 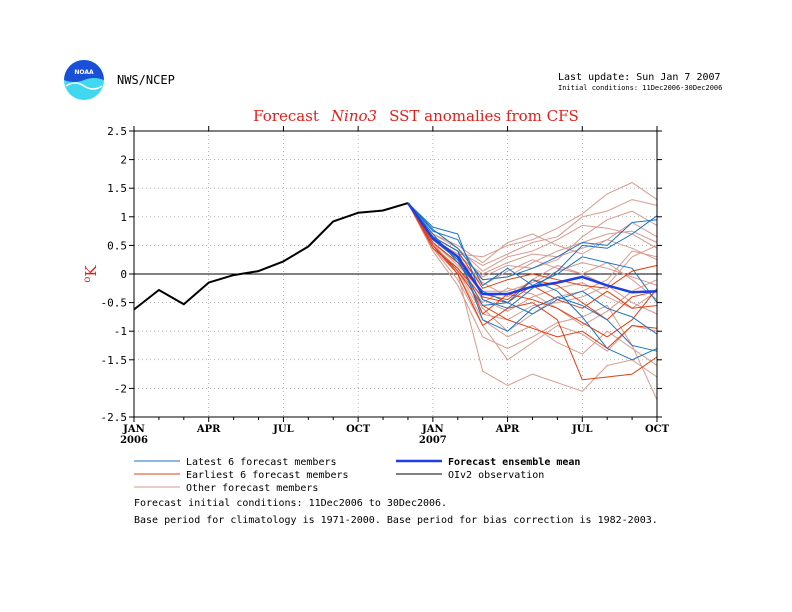 I want to click on title-region: Nino3, so click(x=353, y=116).